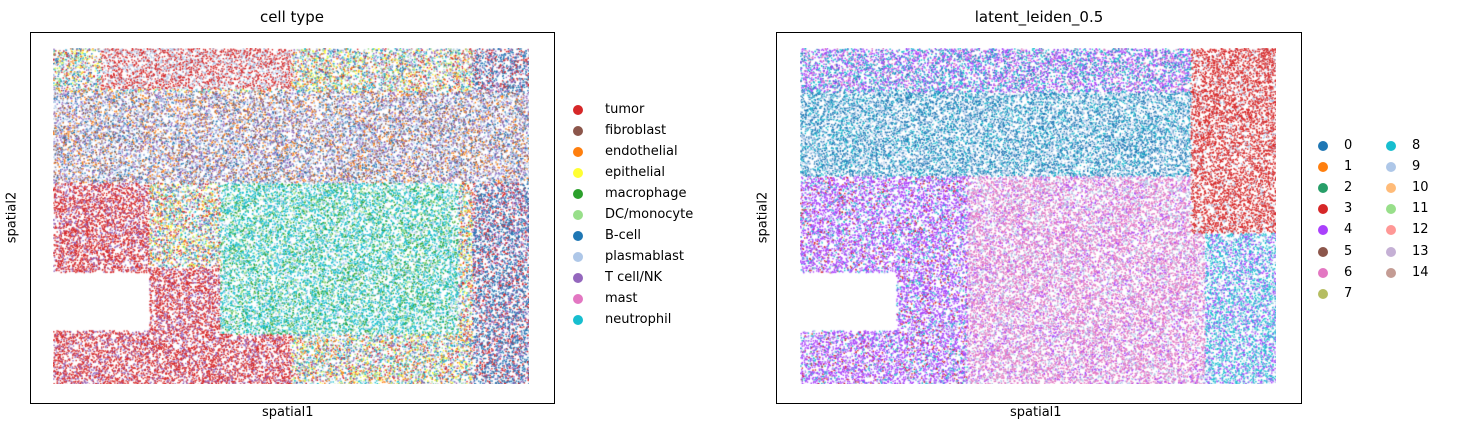  What do you see at coordinates (636, 130) in the screenshot?
I see `legend-label: fibroblast` at bounding box center [636, 130].